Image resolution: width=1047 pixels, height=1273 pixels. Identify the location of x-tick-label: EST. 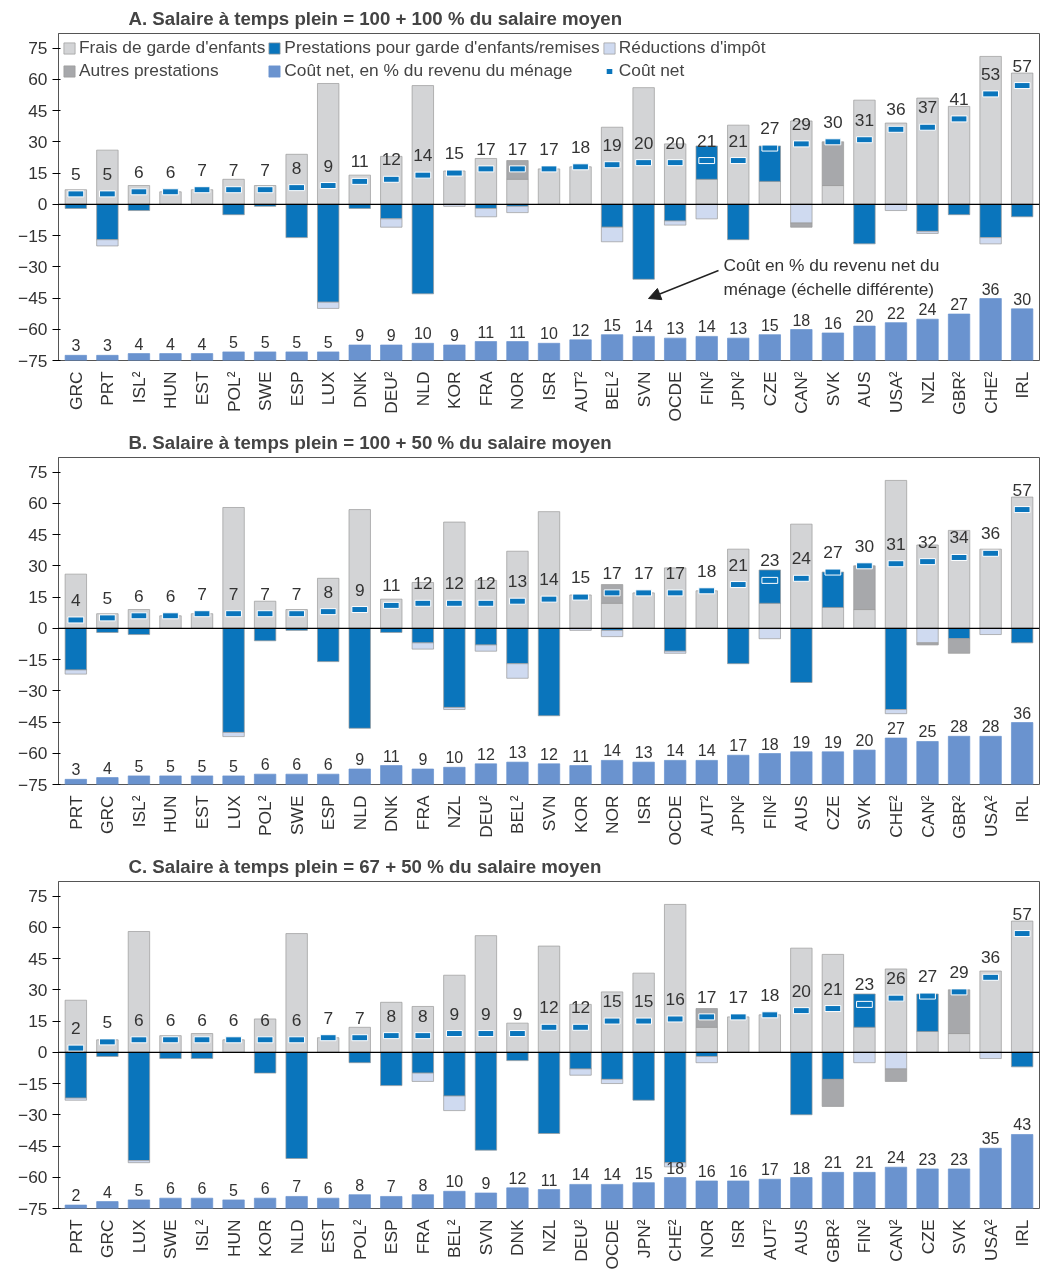
(202, 388).